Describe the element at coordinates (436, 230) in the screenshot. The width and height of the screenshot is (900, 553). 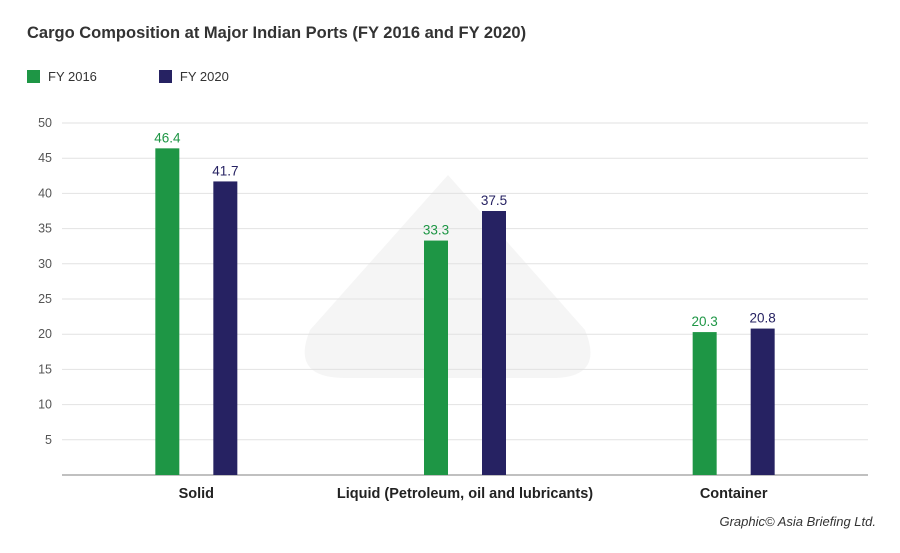
I see `data-label: 33.3` at that location.